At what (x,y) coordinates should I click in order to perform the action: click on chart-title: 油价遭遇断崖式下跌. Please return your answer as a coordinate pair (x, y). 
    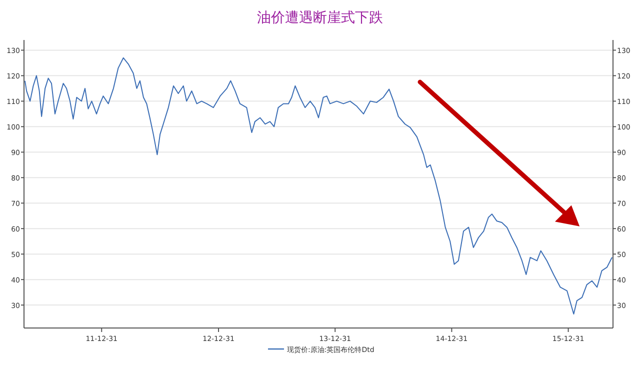
    Looking at the image, I should click on (320, 18).